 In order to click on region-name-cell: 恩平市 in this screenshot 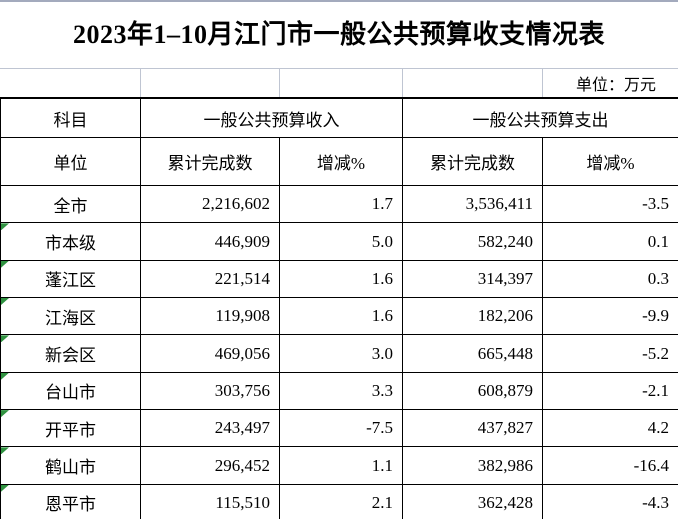, I will do `click(71, 501)`.